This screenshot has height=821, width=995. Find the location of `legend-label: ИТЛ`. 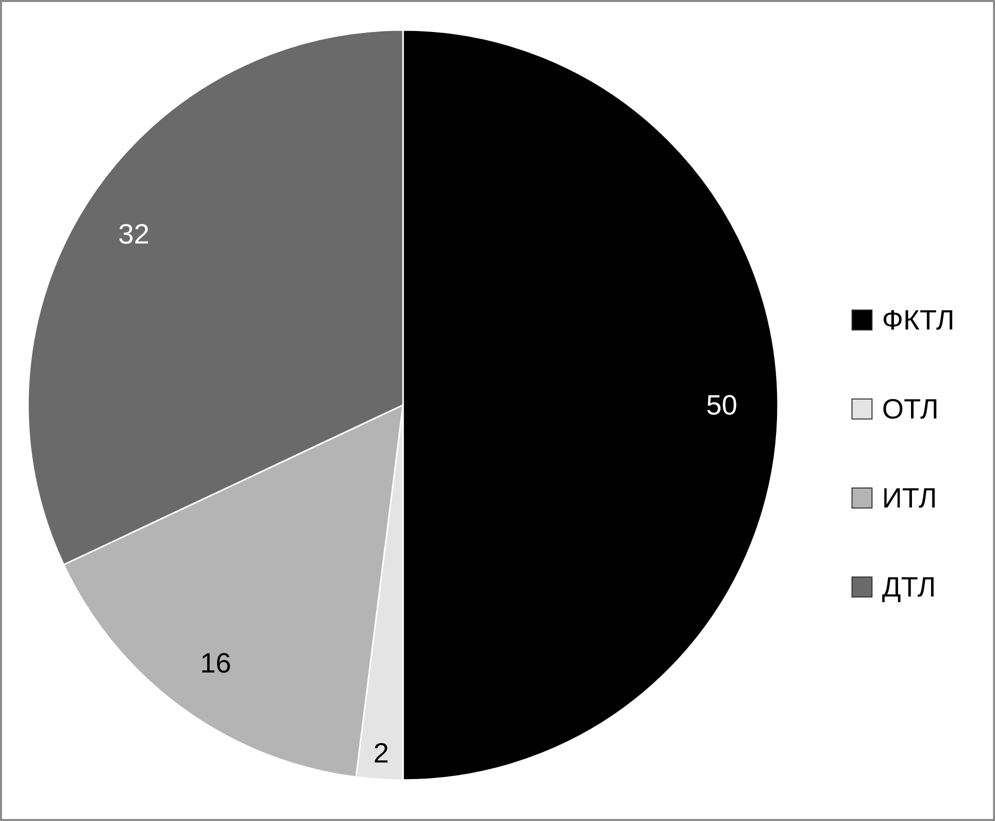

legend-label: ИТЛ is located at coordinates (909, 498).